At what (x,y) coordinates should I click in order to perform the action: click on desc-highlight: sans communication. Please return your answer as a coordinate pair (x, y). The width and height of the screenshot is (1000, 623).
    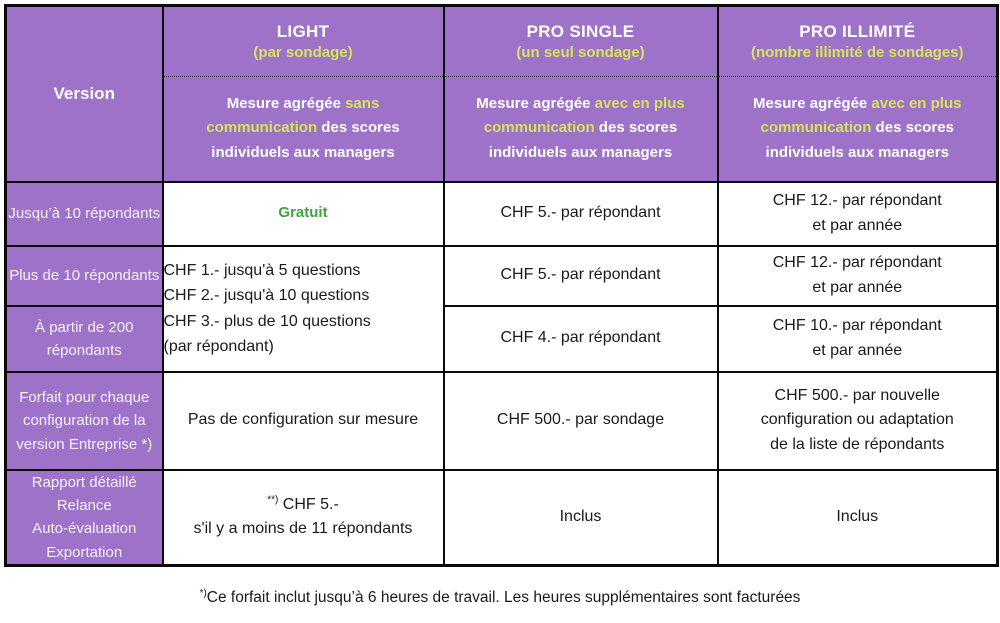
    Looking at the image, I should click on (293, 116).